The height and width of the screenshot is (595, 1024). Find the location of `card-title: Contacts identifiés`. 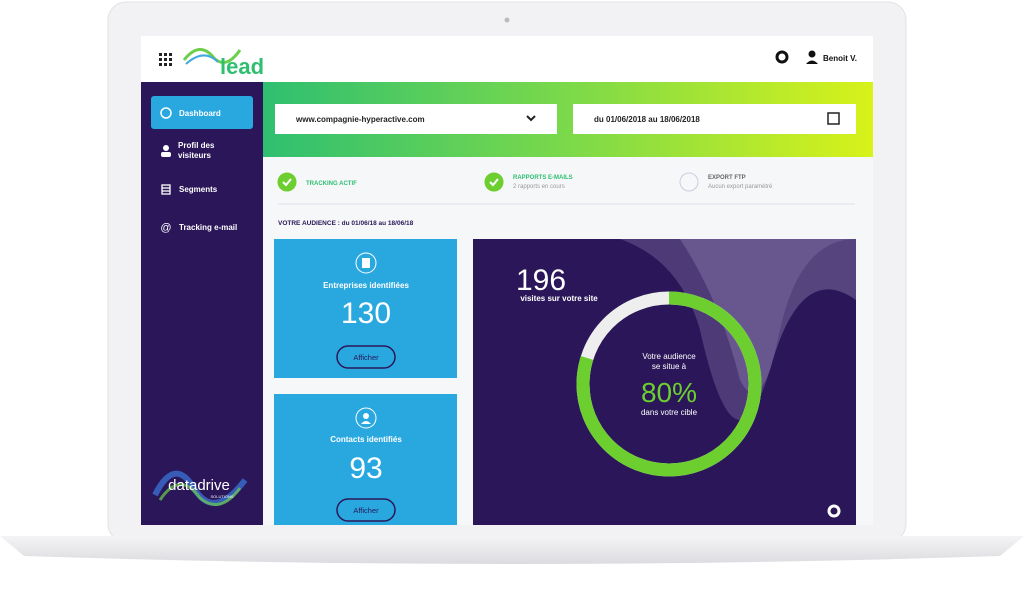

card-title: Contacts identifiés is located at coordinates (366, 439).